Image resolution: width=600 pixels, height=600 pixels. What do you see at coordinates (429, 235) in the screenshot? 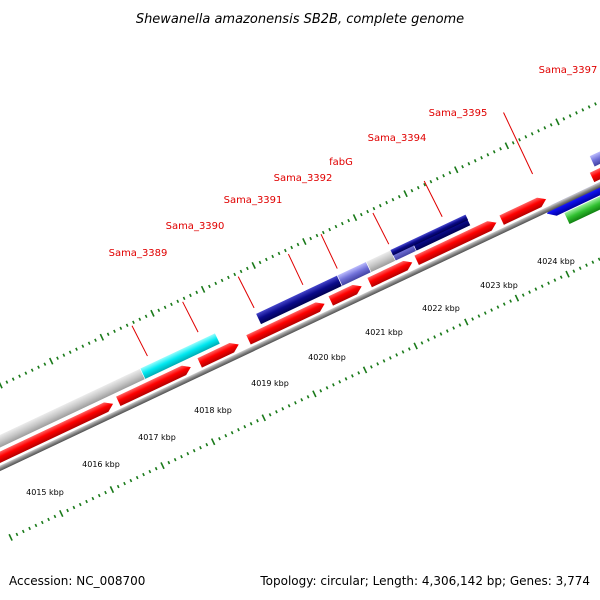
I see `feature-navy` at bounding box center [429, 235].